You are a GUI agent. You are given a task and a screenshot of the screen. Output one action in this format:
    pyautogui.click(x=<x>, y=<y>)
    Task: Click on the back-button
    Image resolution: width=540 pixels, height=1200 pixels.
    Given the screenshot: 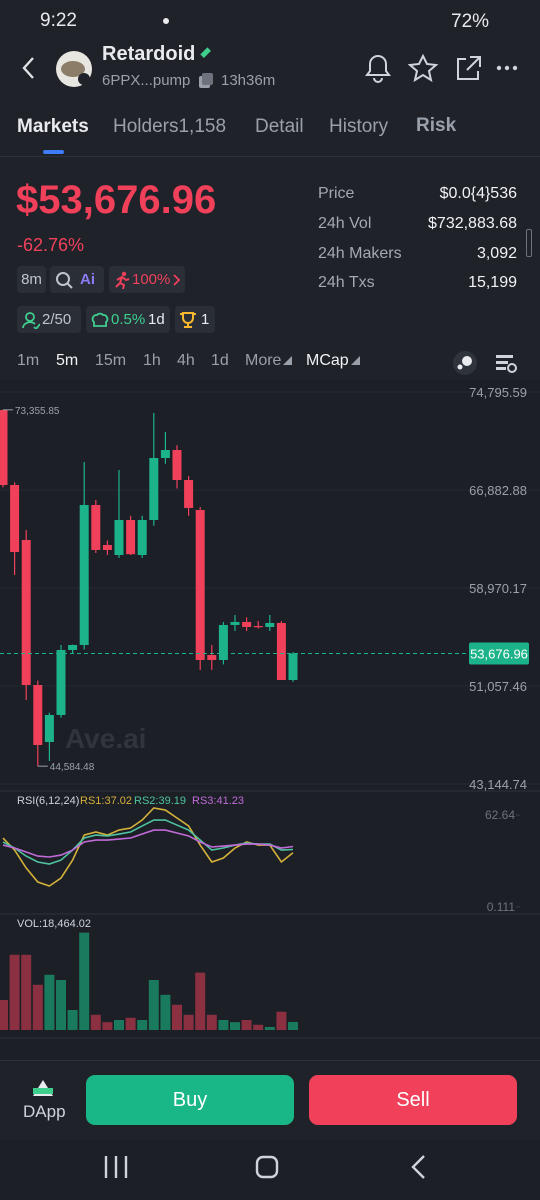 What is the action you would take?
    pyautogui.click(x=29, y=68)
    